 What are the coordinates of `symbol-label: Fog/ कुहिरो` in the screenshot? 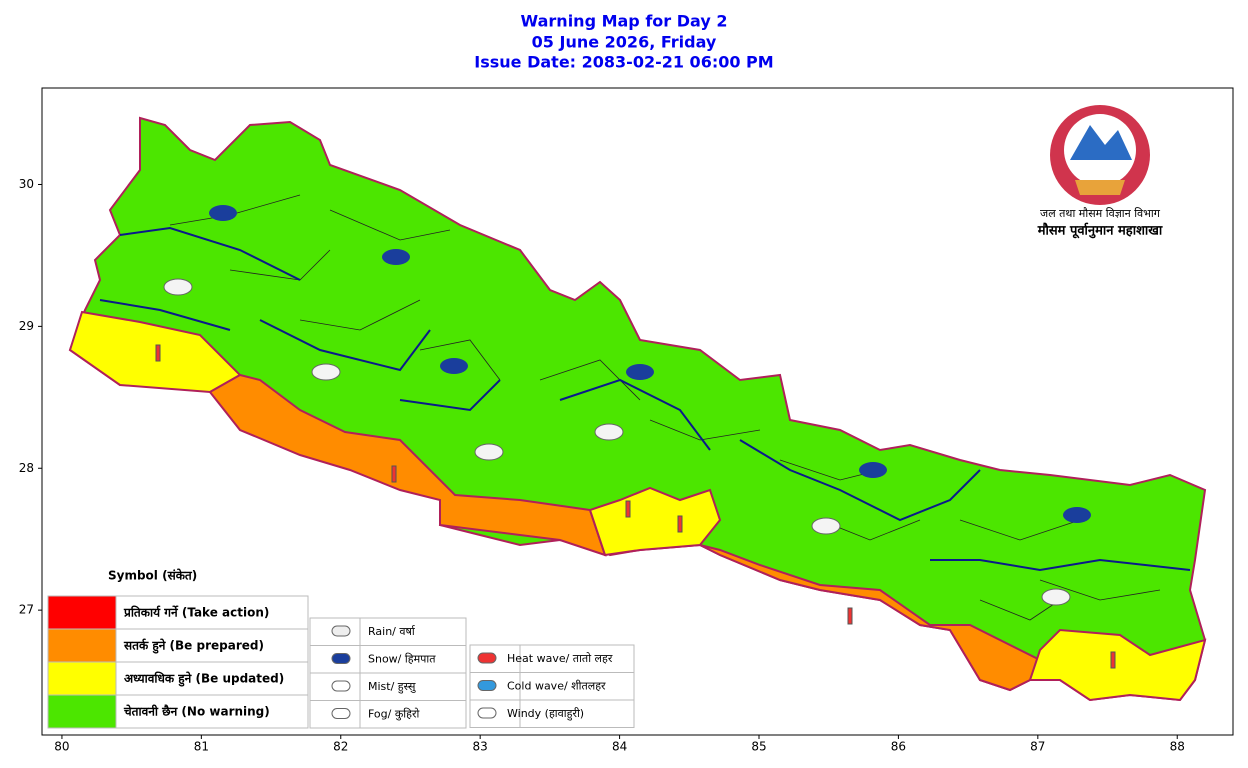 It's located at (393, 714).